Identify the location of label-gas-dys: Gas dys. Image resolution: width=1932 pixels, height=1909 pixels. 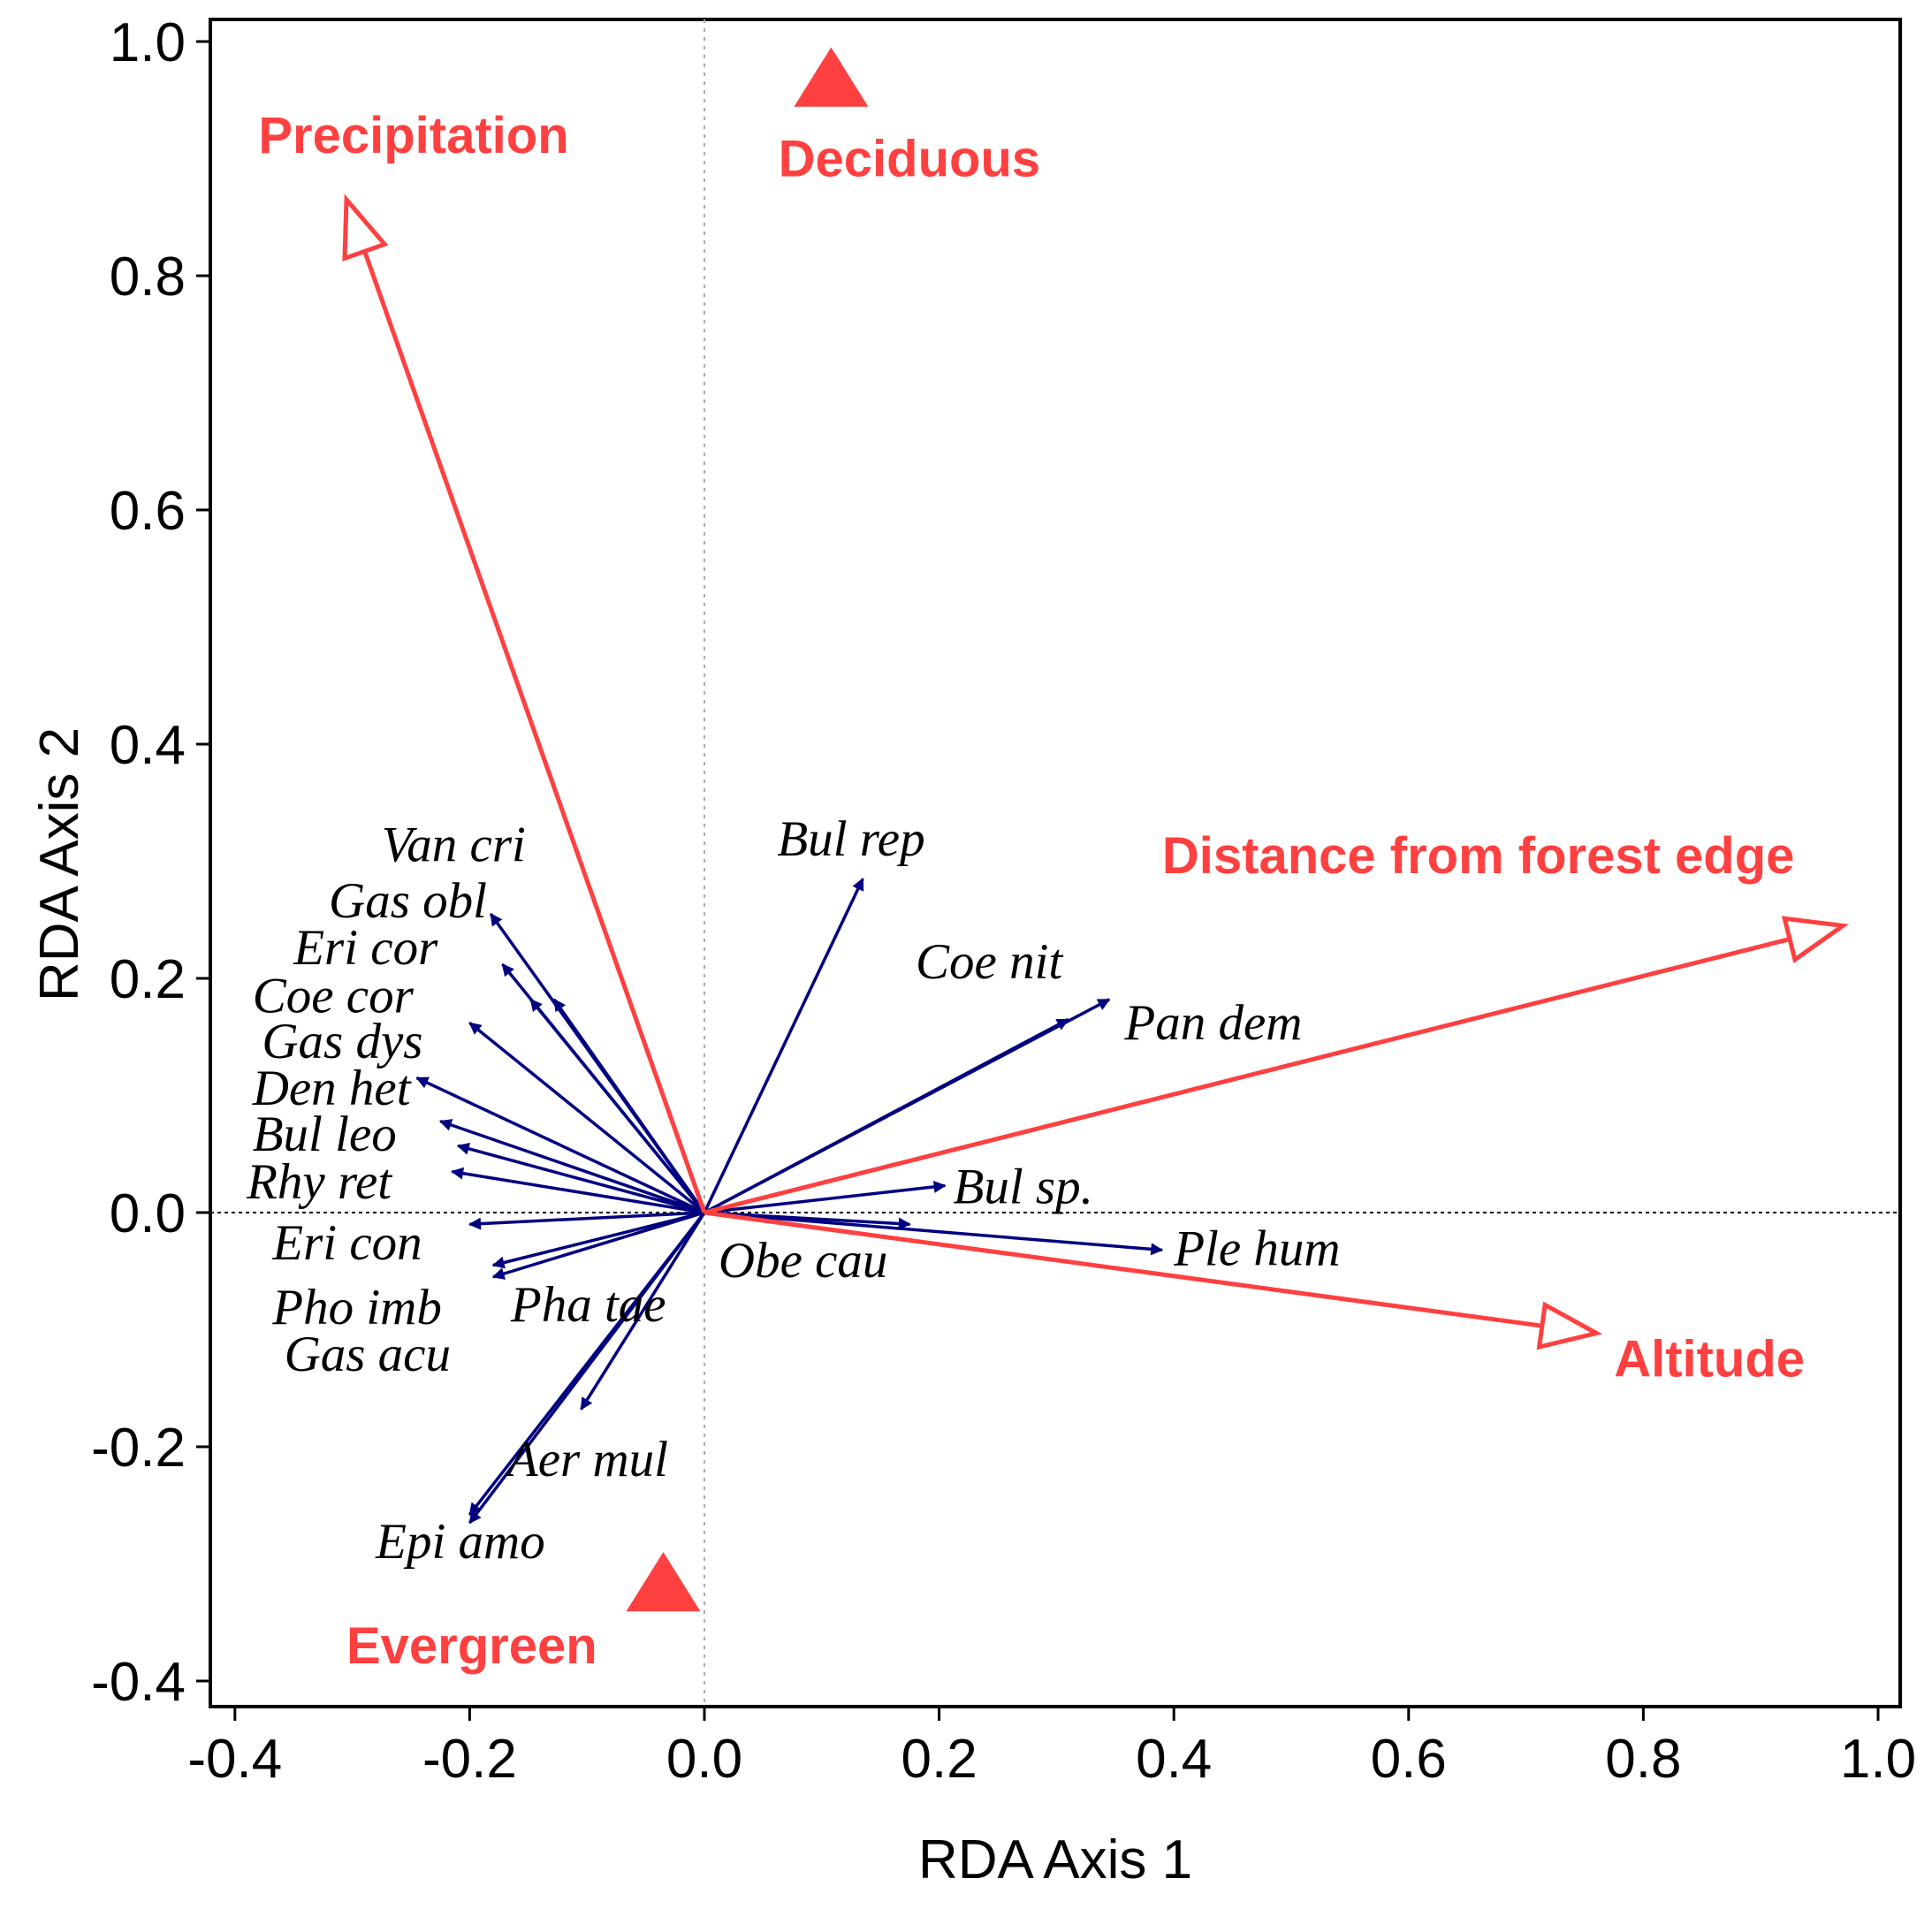
(342, 1041).